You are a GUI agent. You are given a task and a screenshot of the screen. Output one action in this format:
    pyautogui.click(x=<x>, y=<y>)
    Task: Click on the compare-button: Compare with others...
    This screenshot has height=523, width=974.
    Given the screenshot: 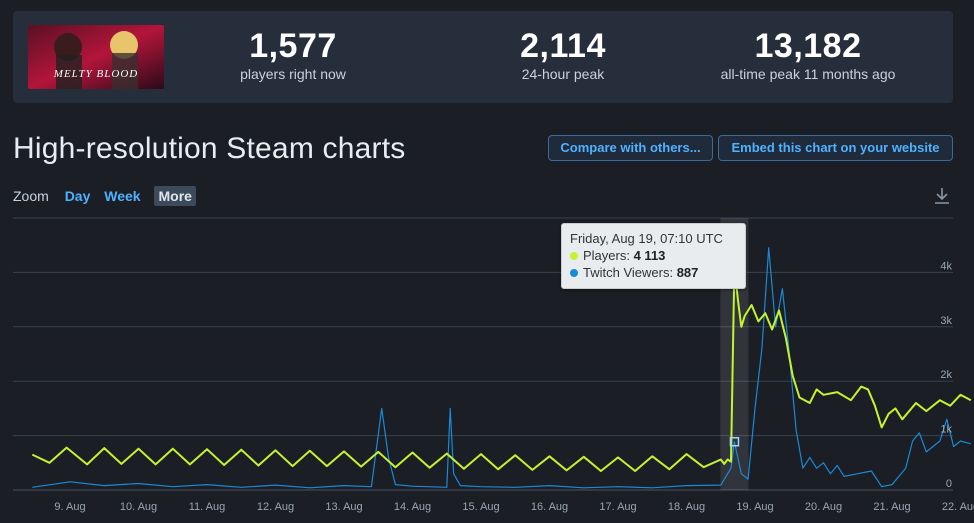 What is the action you would take?
    pyautogui.click(x=630, y=148)
    